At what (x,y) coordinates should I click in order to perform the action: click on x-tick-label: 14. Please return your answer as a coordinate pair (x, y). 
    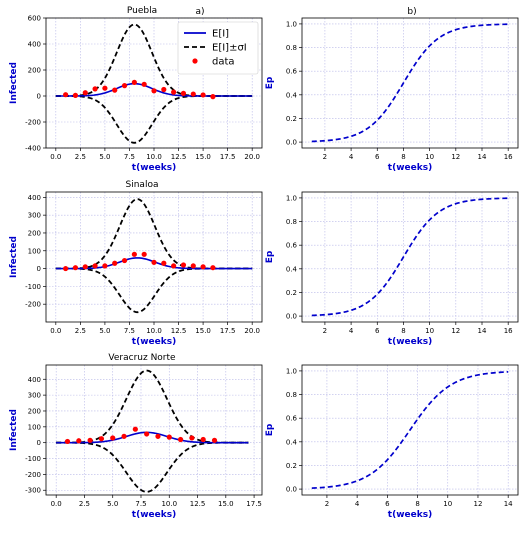
    Looking at the image, I should click on (482, 331).